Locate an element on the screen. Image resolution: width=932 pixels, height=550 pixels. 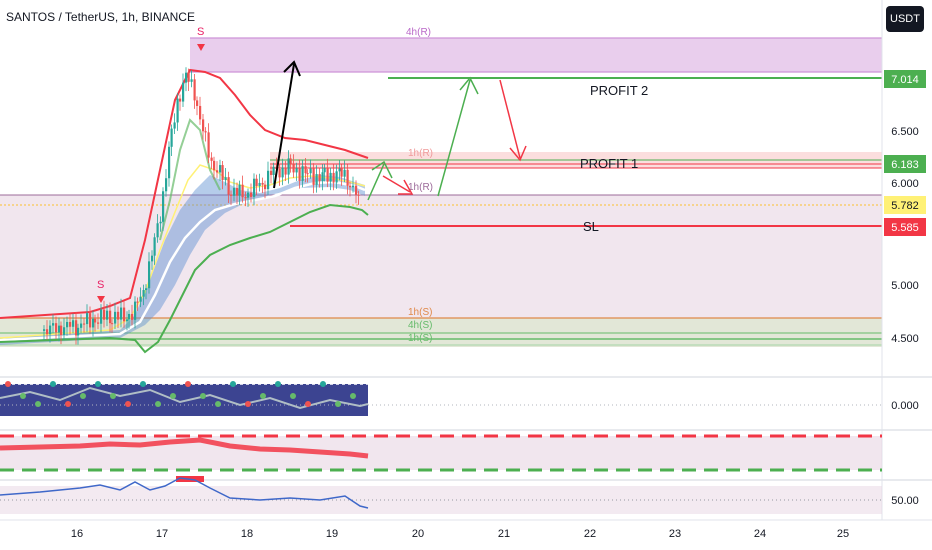
price-tag-profit1-text: 6.183 is located at coordinates (905, 165).